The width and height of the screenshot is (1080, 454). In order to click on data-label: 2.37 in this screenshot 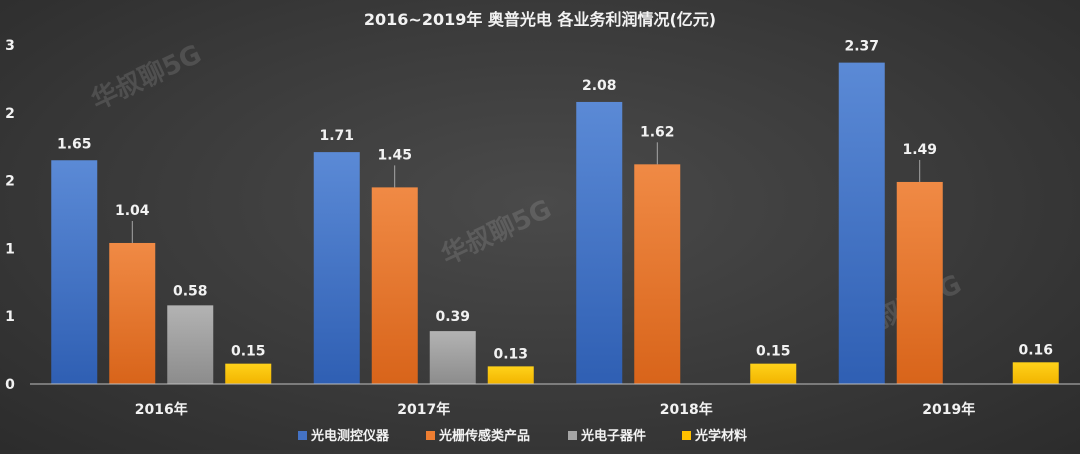, I will do `click(861, 47)`.